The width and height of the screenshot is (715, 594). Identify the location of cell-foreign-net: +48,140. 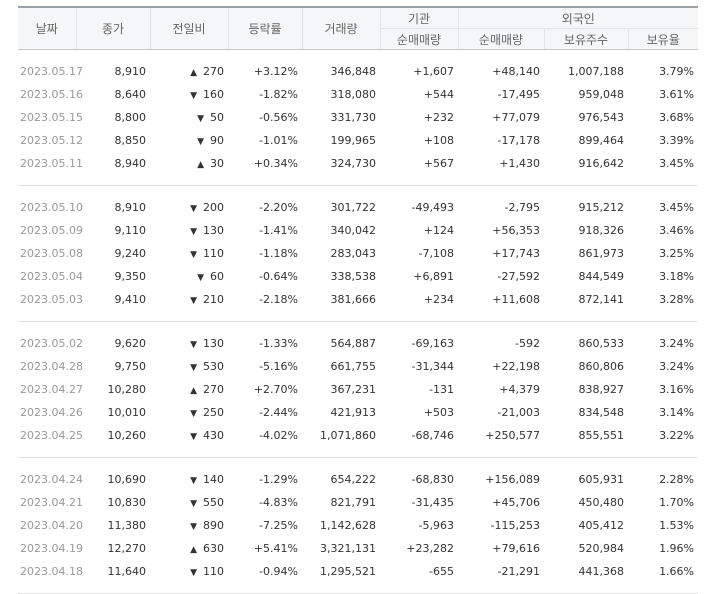
(516, 71).